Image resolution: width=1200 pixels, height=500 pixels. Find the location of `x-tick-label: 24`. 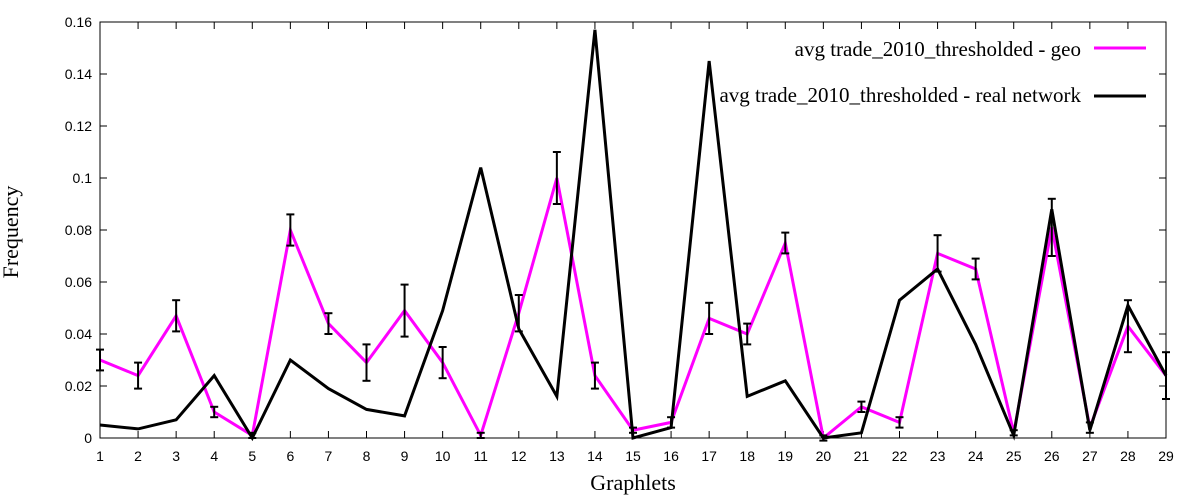

x-tick-label: 24 is located at coordinates (976, 456).